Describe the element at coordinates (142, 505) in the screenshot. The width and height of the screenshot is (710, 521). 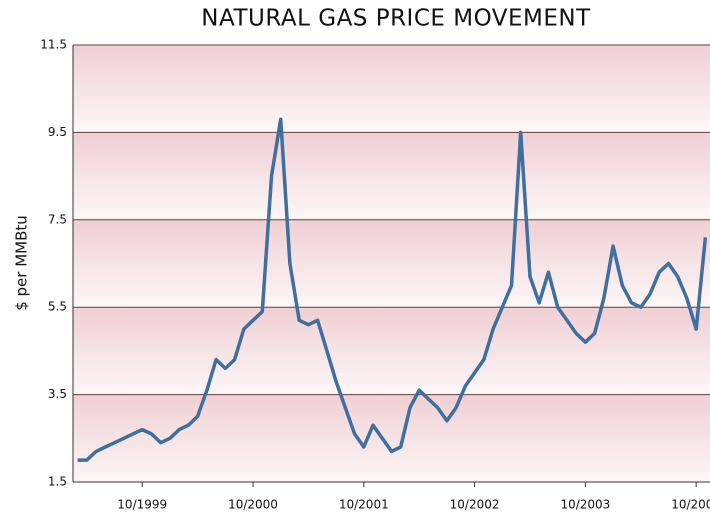
I see `x-tick-label: 10/1999` at that location.